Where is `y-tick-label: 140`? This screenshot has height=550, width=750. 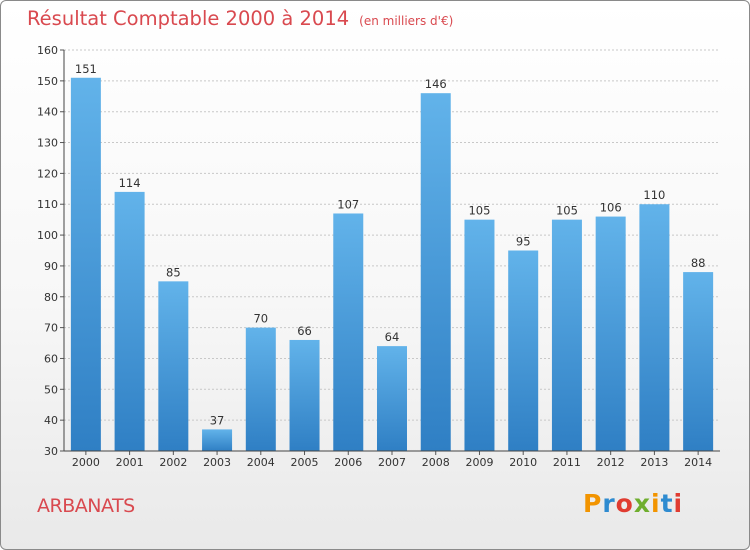
y-tick-label: 140 is located at coordinates (47, 112).